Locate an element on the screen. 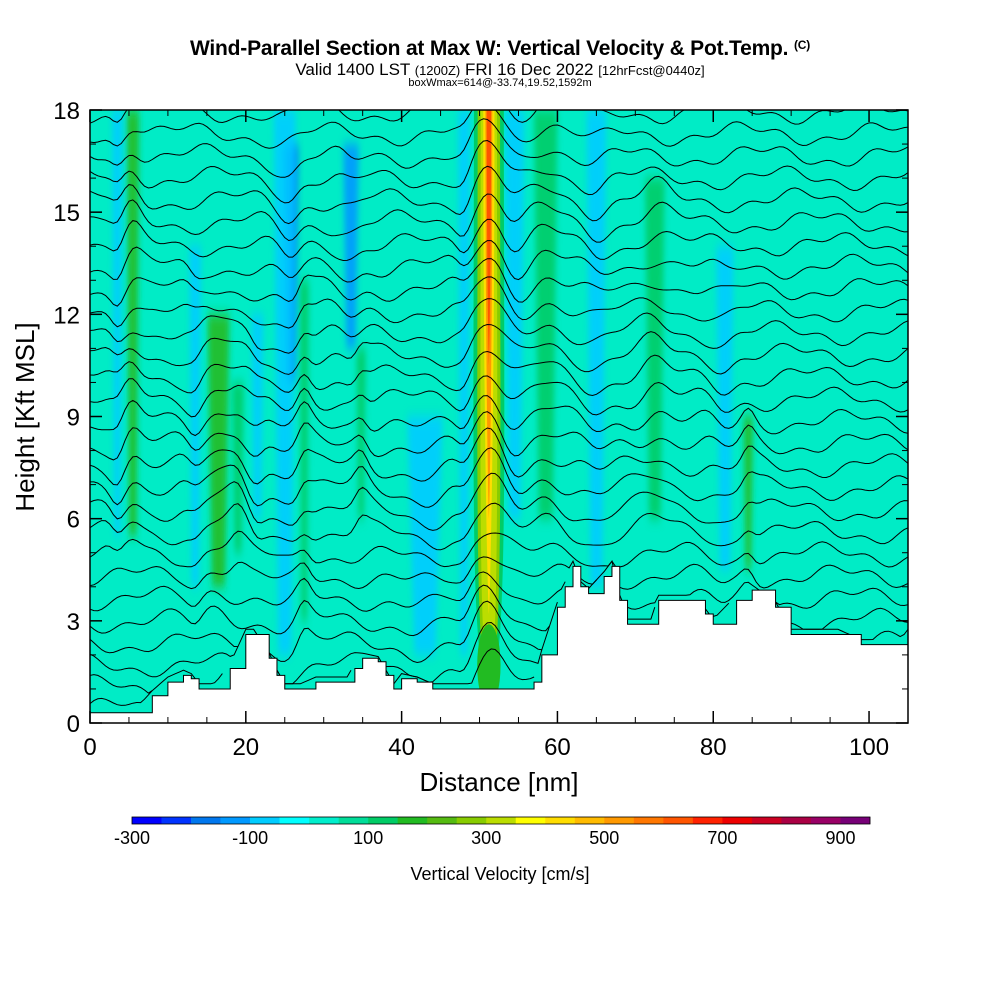 The height and width of the screenshot is (1000, 1000). y-axis-title: Height [Kft MSL] is located at coordinates (25, 416).